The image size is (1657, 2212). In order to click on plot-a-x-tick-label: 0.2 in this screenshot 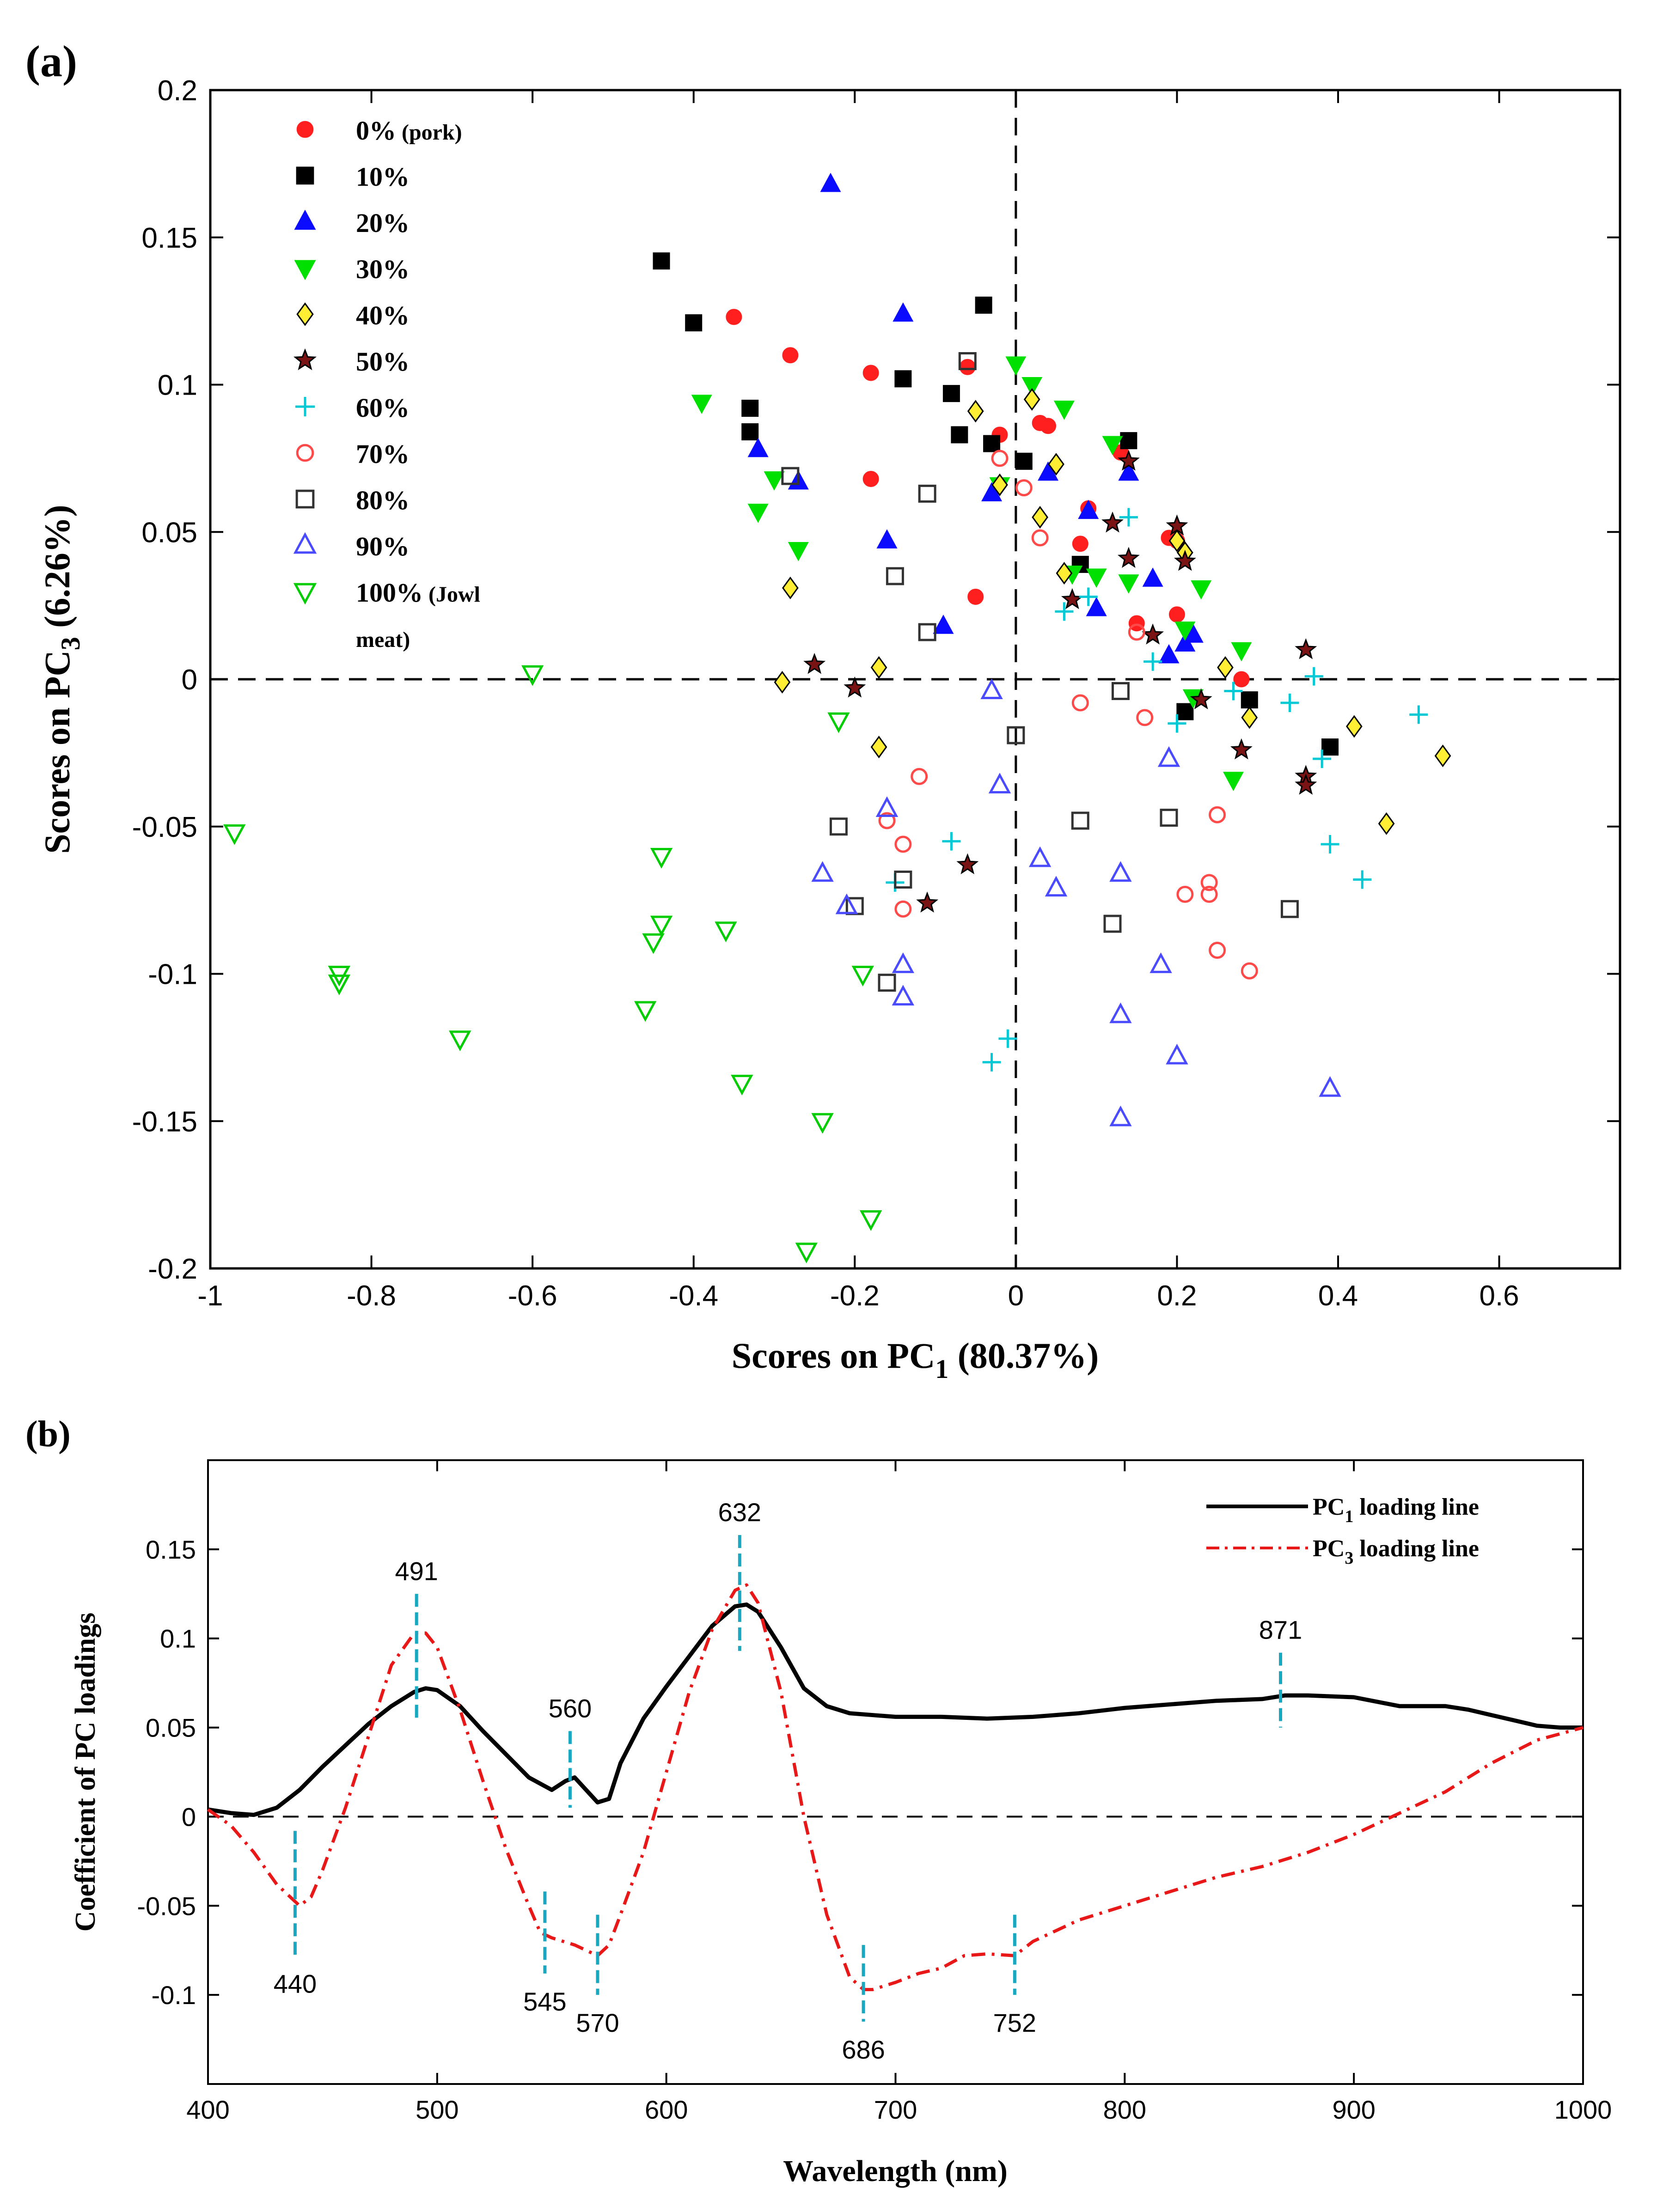, I will do `click(1177, 1296)`.